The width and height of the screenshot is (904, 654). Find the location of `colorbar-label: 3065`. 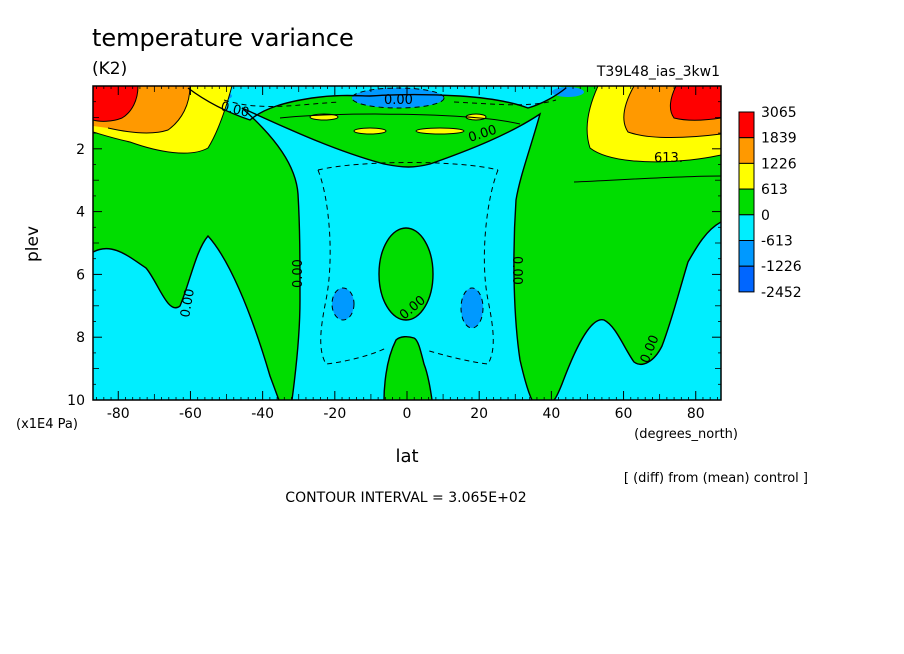

colorbar-label: 3065 is located at coordinates (779, 113).